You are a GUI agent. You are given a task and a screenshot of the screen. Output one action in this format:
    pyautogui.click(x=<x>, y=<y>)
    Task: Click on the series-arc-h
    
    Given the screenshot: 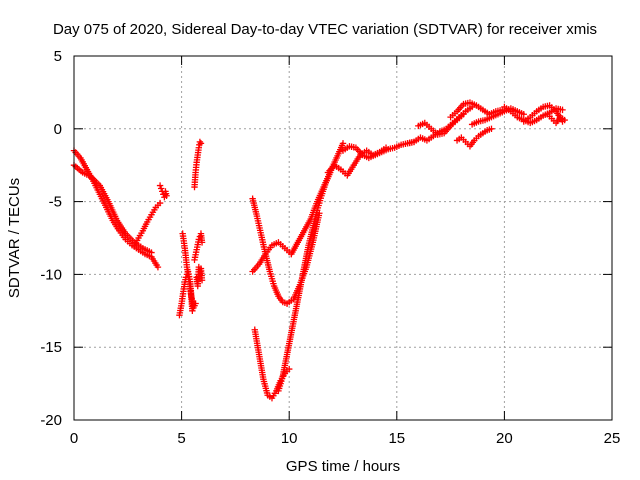 What is the action you would take?
    pyautogui.click(x=198, y=247)
    